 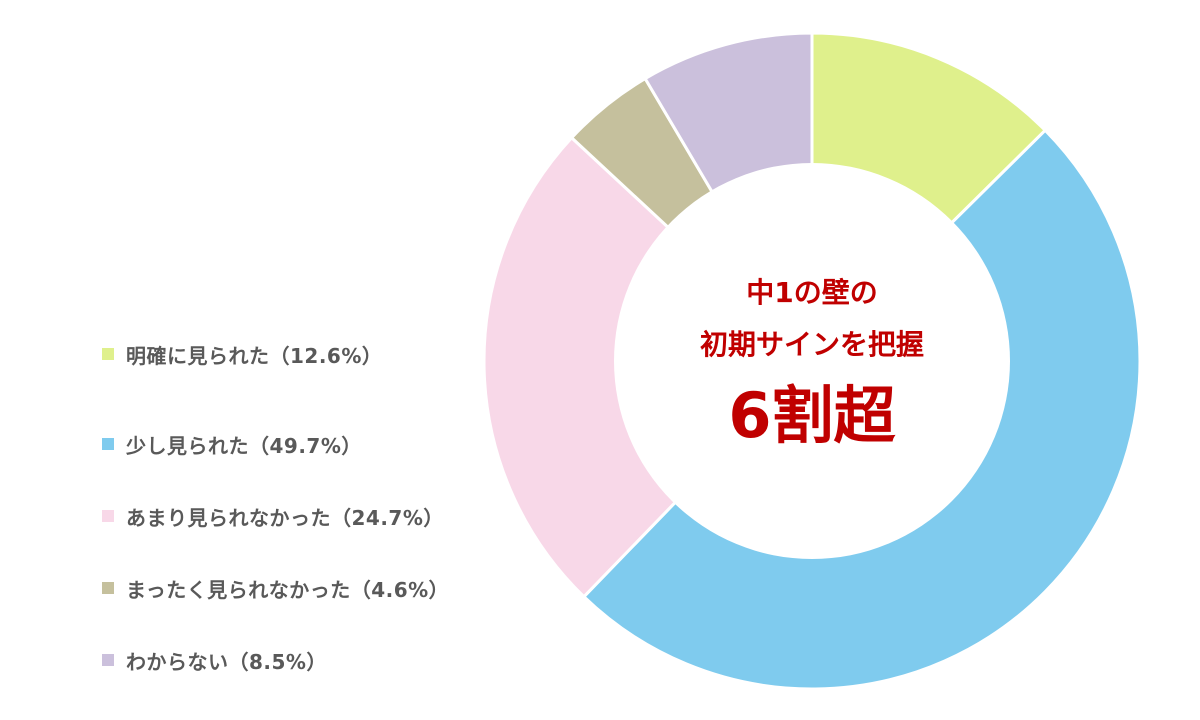 What do you see at coordinates (812, 344) in the screenshot?
I see `center-label-line-2: 初期サインを把握` at bounding box center [812, 344].